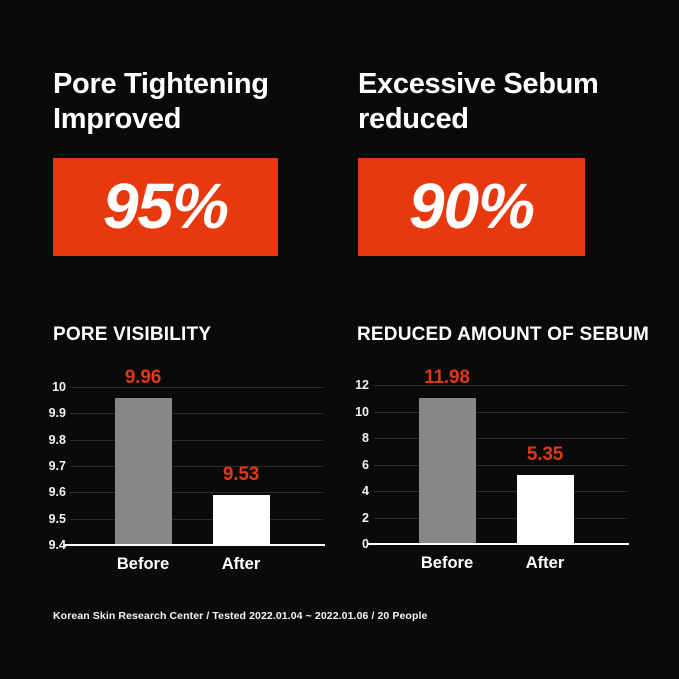 This screenshot has height=679, width=679. What do you see at coordinates (365, 518) in the screenshot?
I see `y-tick-label: 2` at bounding box center [365, 518].